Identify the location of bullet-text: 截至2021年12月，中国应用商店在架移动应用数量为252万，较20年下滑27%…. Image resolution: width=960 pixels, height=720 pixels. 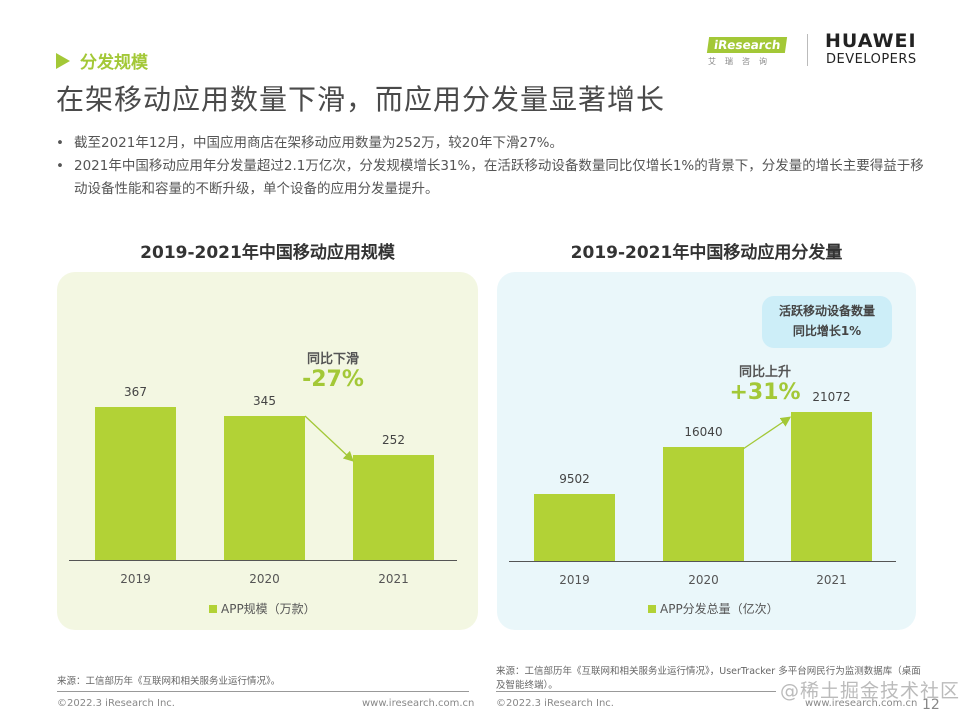
(318, 143).